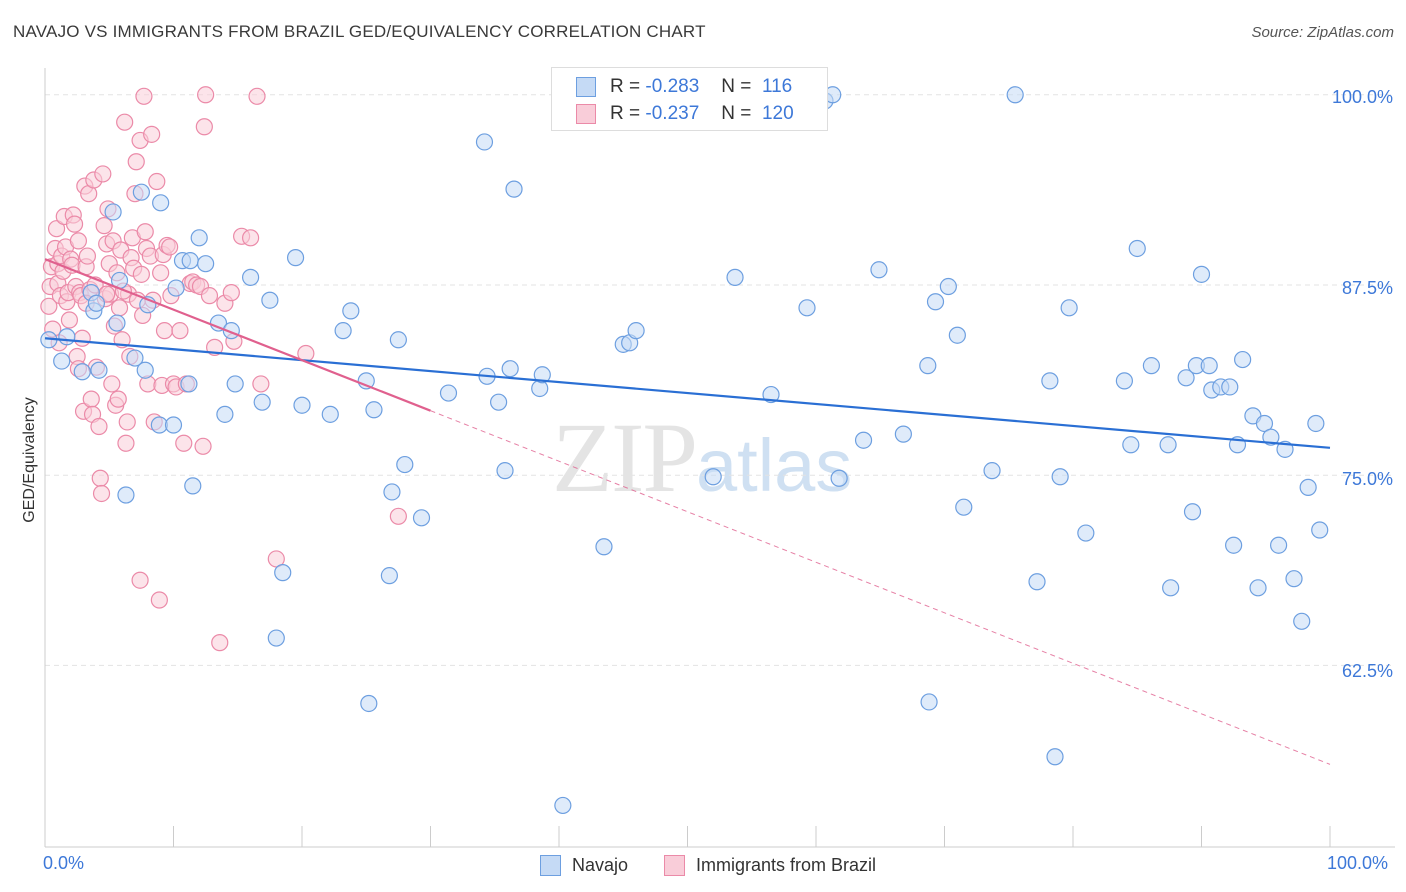  I want to click on n-value: 116, so click(777, 86).